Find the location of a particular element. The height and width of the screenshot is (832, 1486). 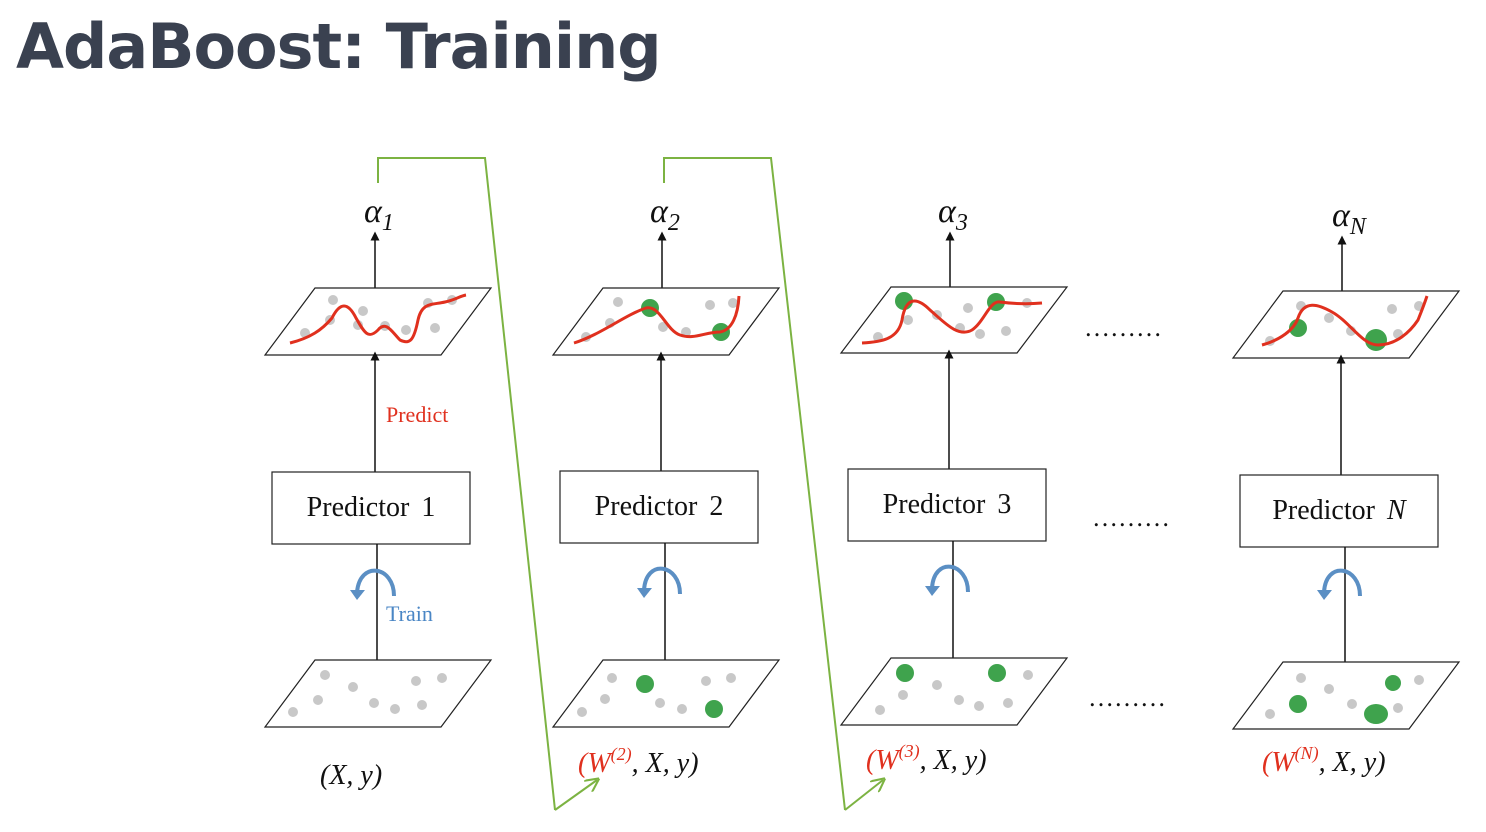

predictor-1-box is located at coordinates (371, 508).